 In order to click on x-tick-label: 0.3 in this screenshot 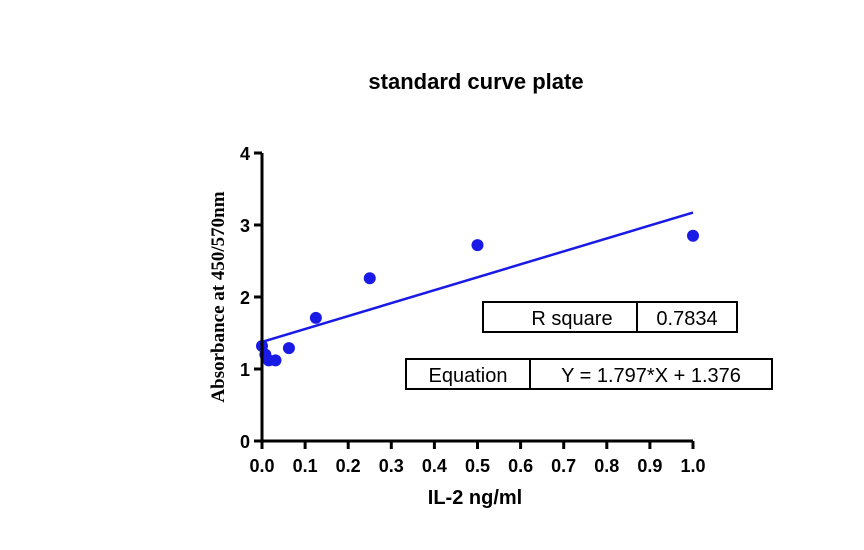, I will do `click(391, 466)`.